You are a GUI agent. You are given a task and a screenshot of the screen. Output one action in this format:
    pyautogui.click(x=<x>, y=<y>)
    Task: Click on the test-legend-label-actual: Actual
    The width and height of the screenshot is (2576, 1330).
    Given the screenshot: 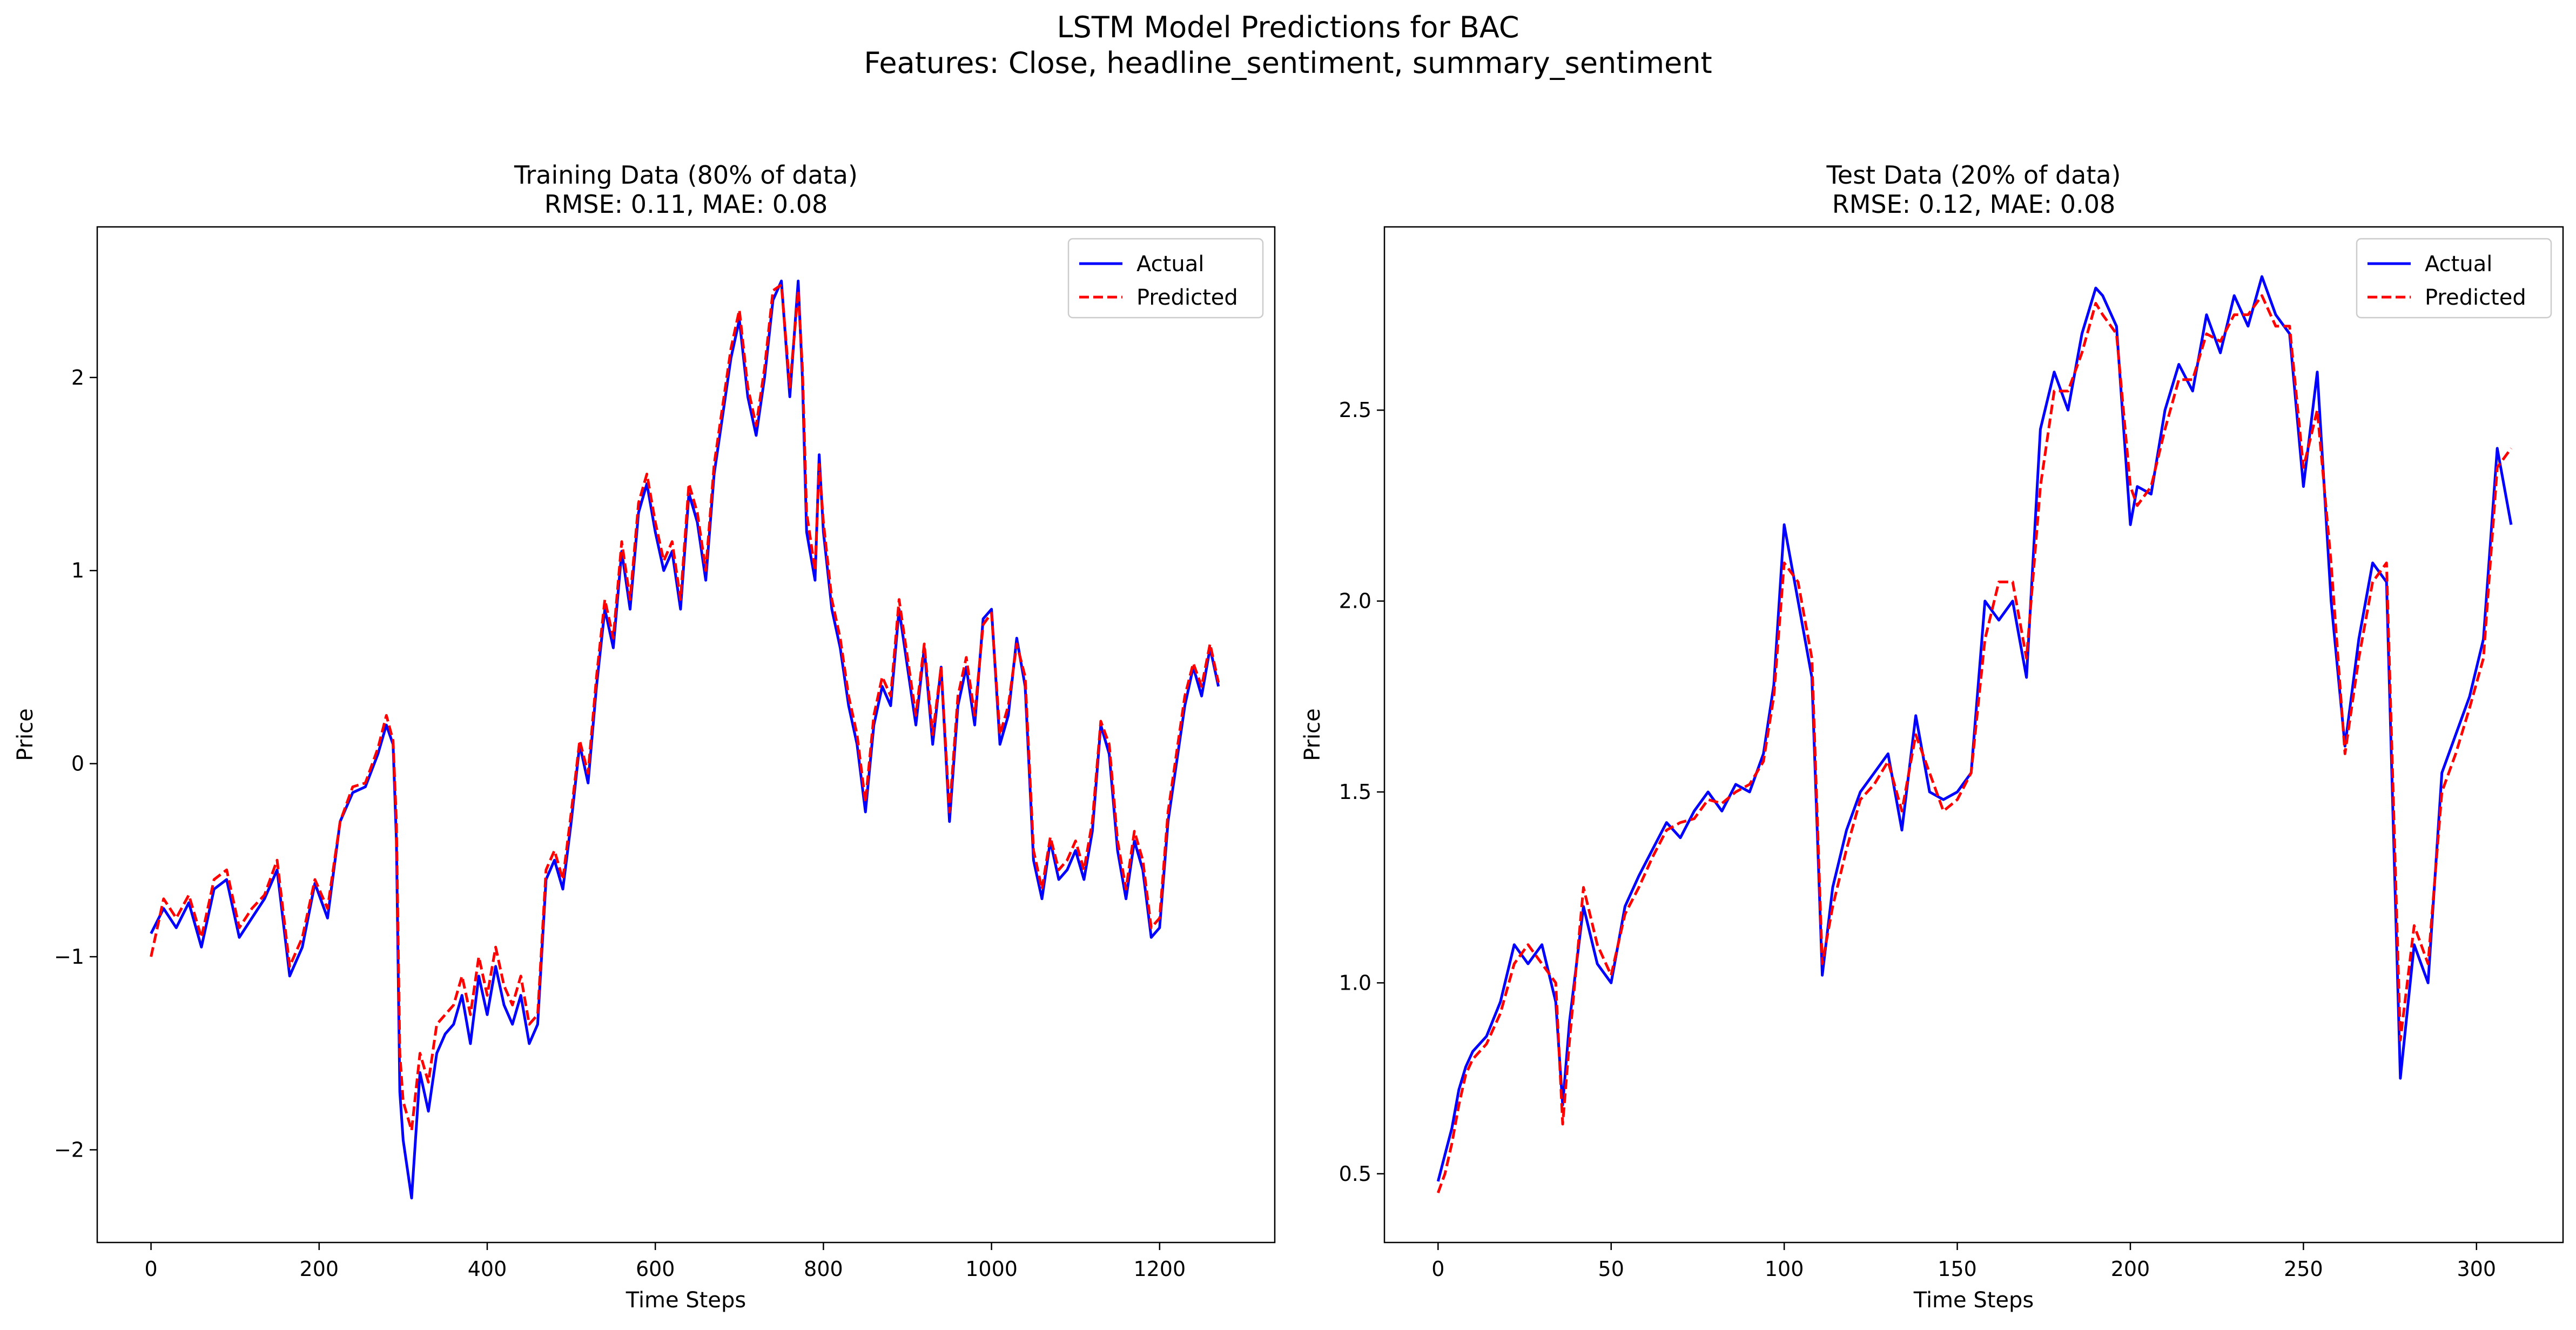 What is the action you would take?
    pyautogui.click(x=2458, y=264)
    